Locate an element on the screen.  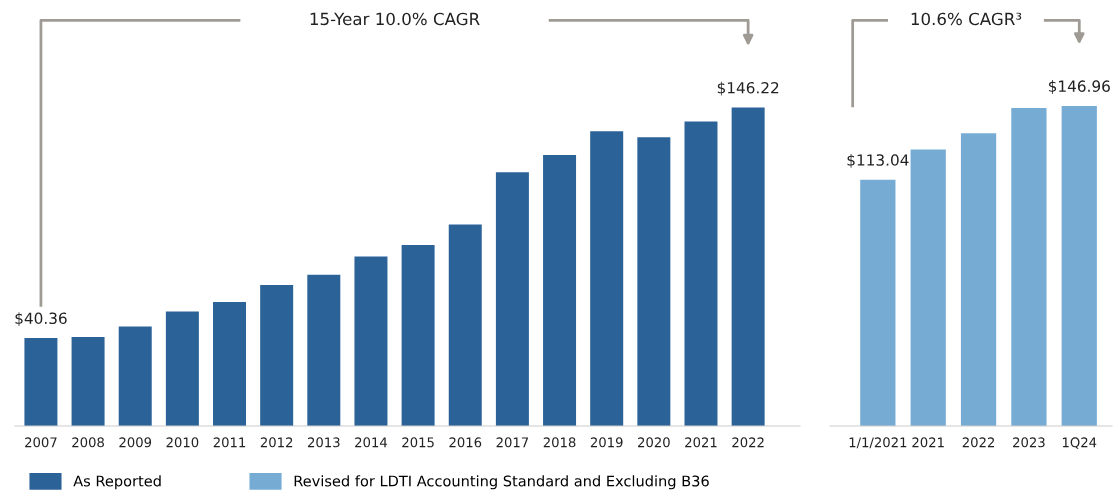
data-label: $40.36 is located at coordinates (41, 319).